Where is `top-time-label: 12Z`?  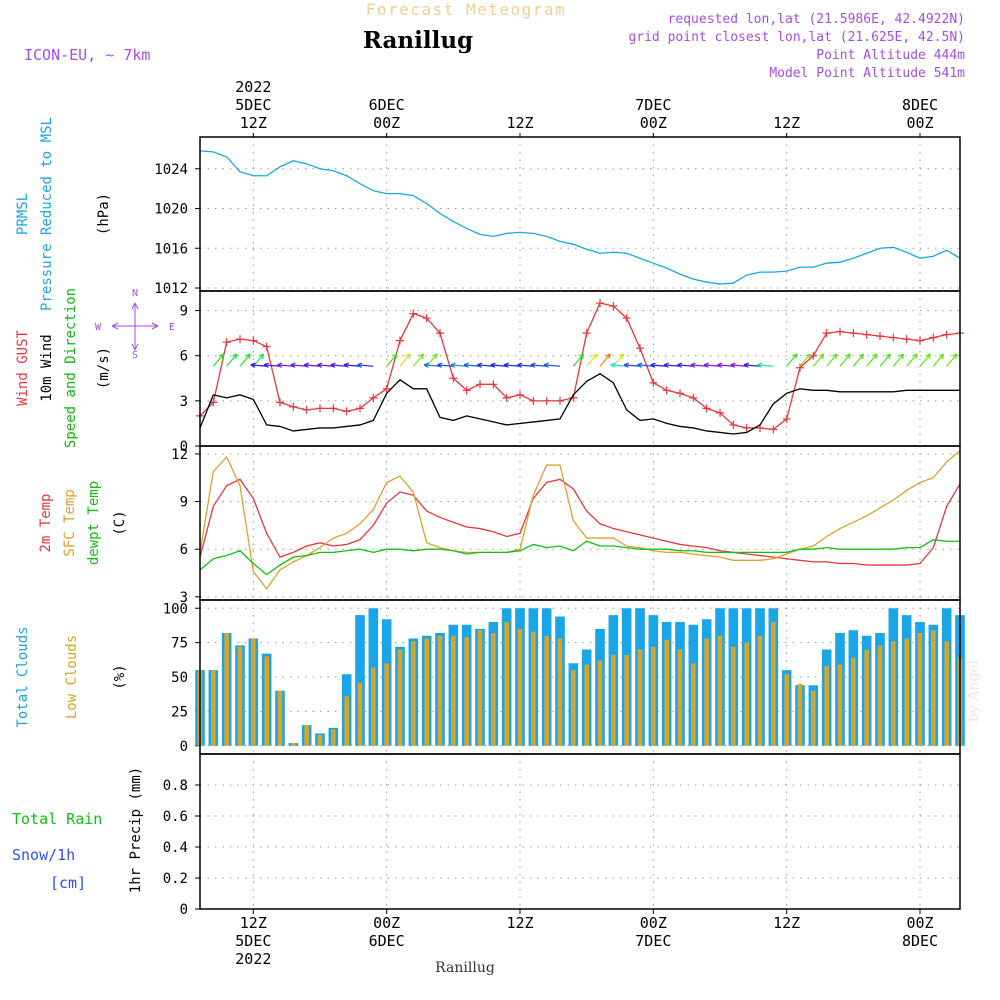 top-time-label: 12Z is located at coordinates (786, 123).